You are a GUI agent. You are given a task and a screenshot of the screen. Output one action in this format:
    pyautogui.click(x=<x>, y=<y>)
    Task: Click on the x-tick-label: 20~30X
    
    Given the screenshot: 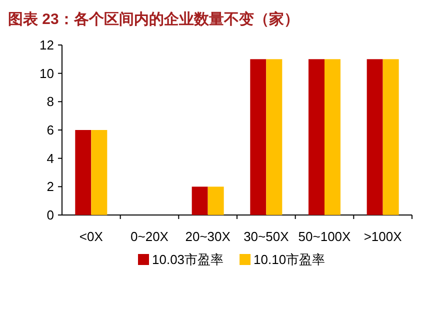 What is the action you would take?
    pyautogui.click(x=208, y=236)
    